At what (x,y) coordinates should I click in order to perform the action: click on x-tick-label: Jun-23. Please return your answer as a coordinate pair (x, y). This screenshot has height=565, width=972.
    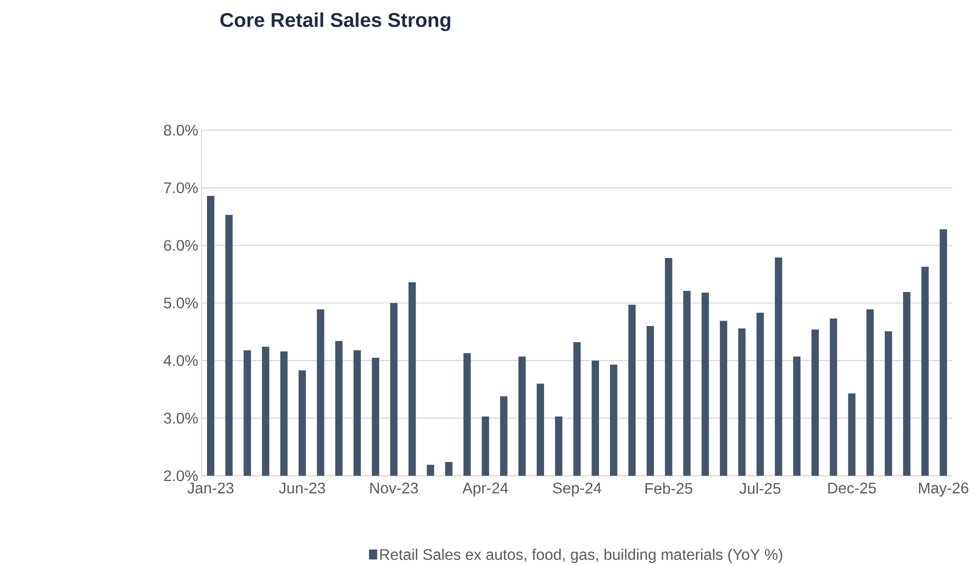
    Looking at the image, I should click on (302, 488).